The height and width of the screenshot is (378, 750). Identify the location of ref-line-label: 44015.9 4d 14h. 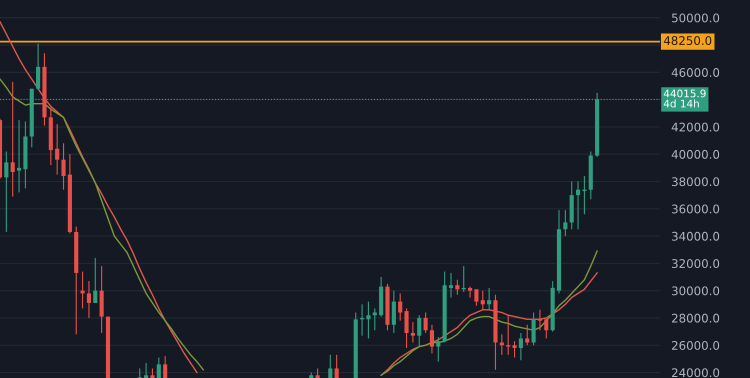
(685, 99).